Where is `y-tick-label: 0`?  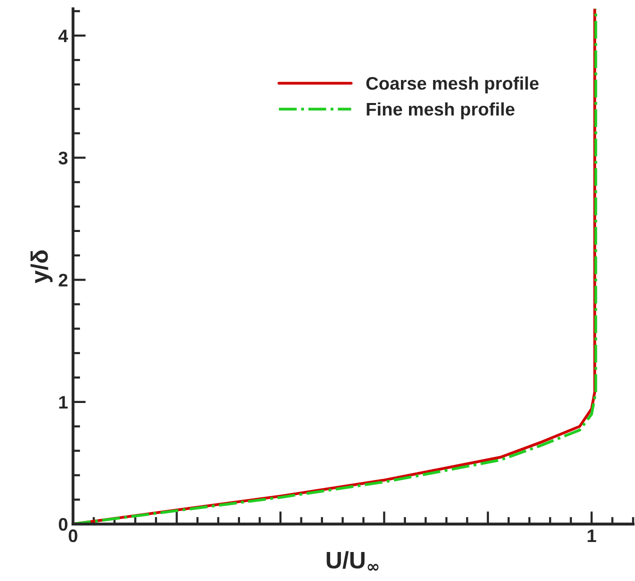 y-tick-label: 0 is located at coordinates (63, 524).